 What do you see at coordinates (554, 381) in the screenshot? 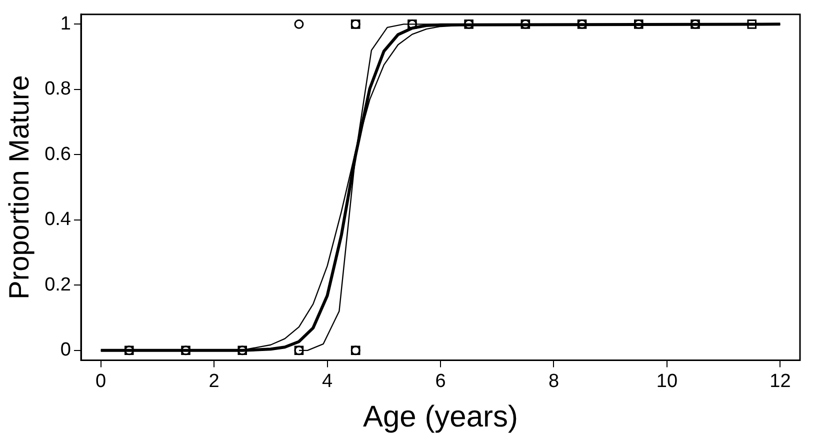
I see `x-tick-label: 8` at bounding box center [554, 381].